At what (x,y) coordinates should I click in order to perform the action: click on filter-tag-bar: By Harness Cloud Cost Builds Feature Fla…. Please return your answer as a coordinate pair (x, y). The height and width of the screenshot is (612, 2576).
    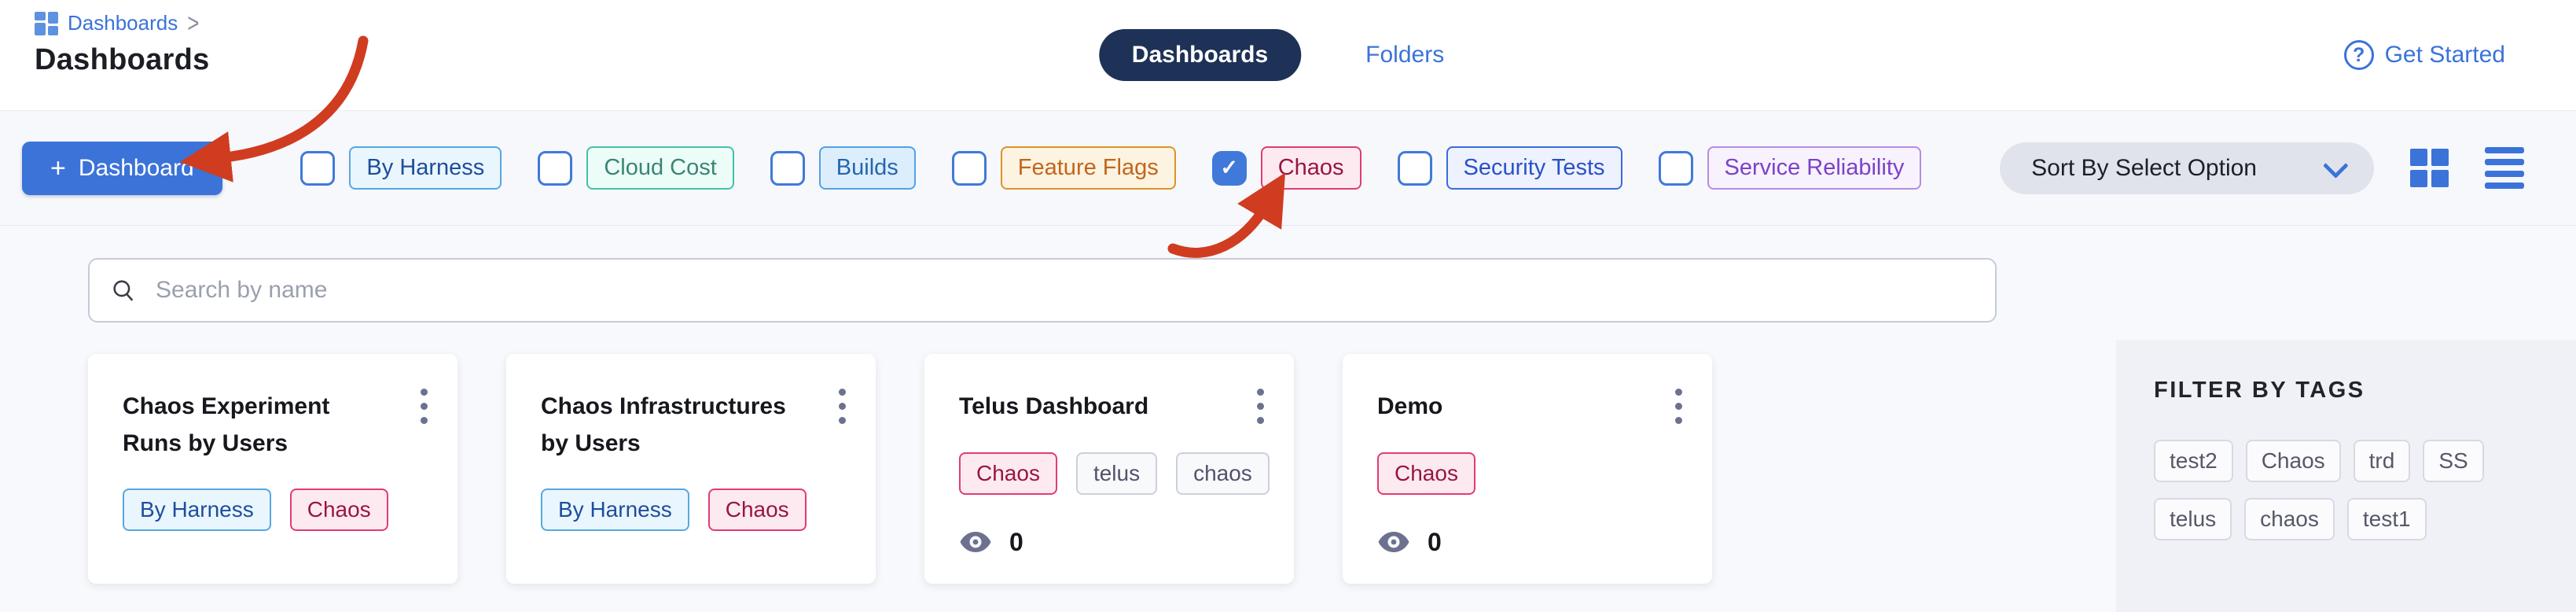
    Looking at the image, I should click on (1111, 168).